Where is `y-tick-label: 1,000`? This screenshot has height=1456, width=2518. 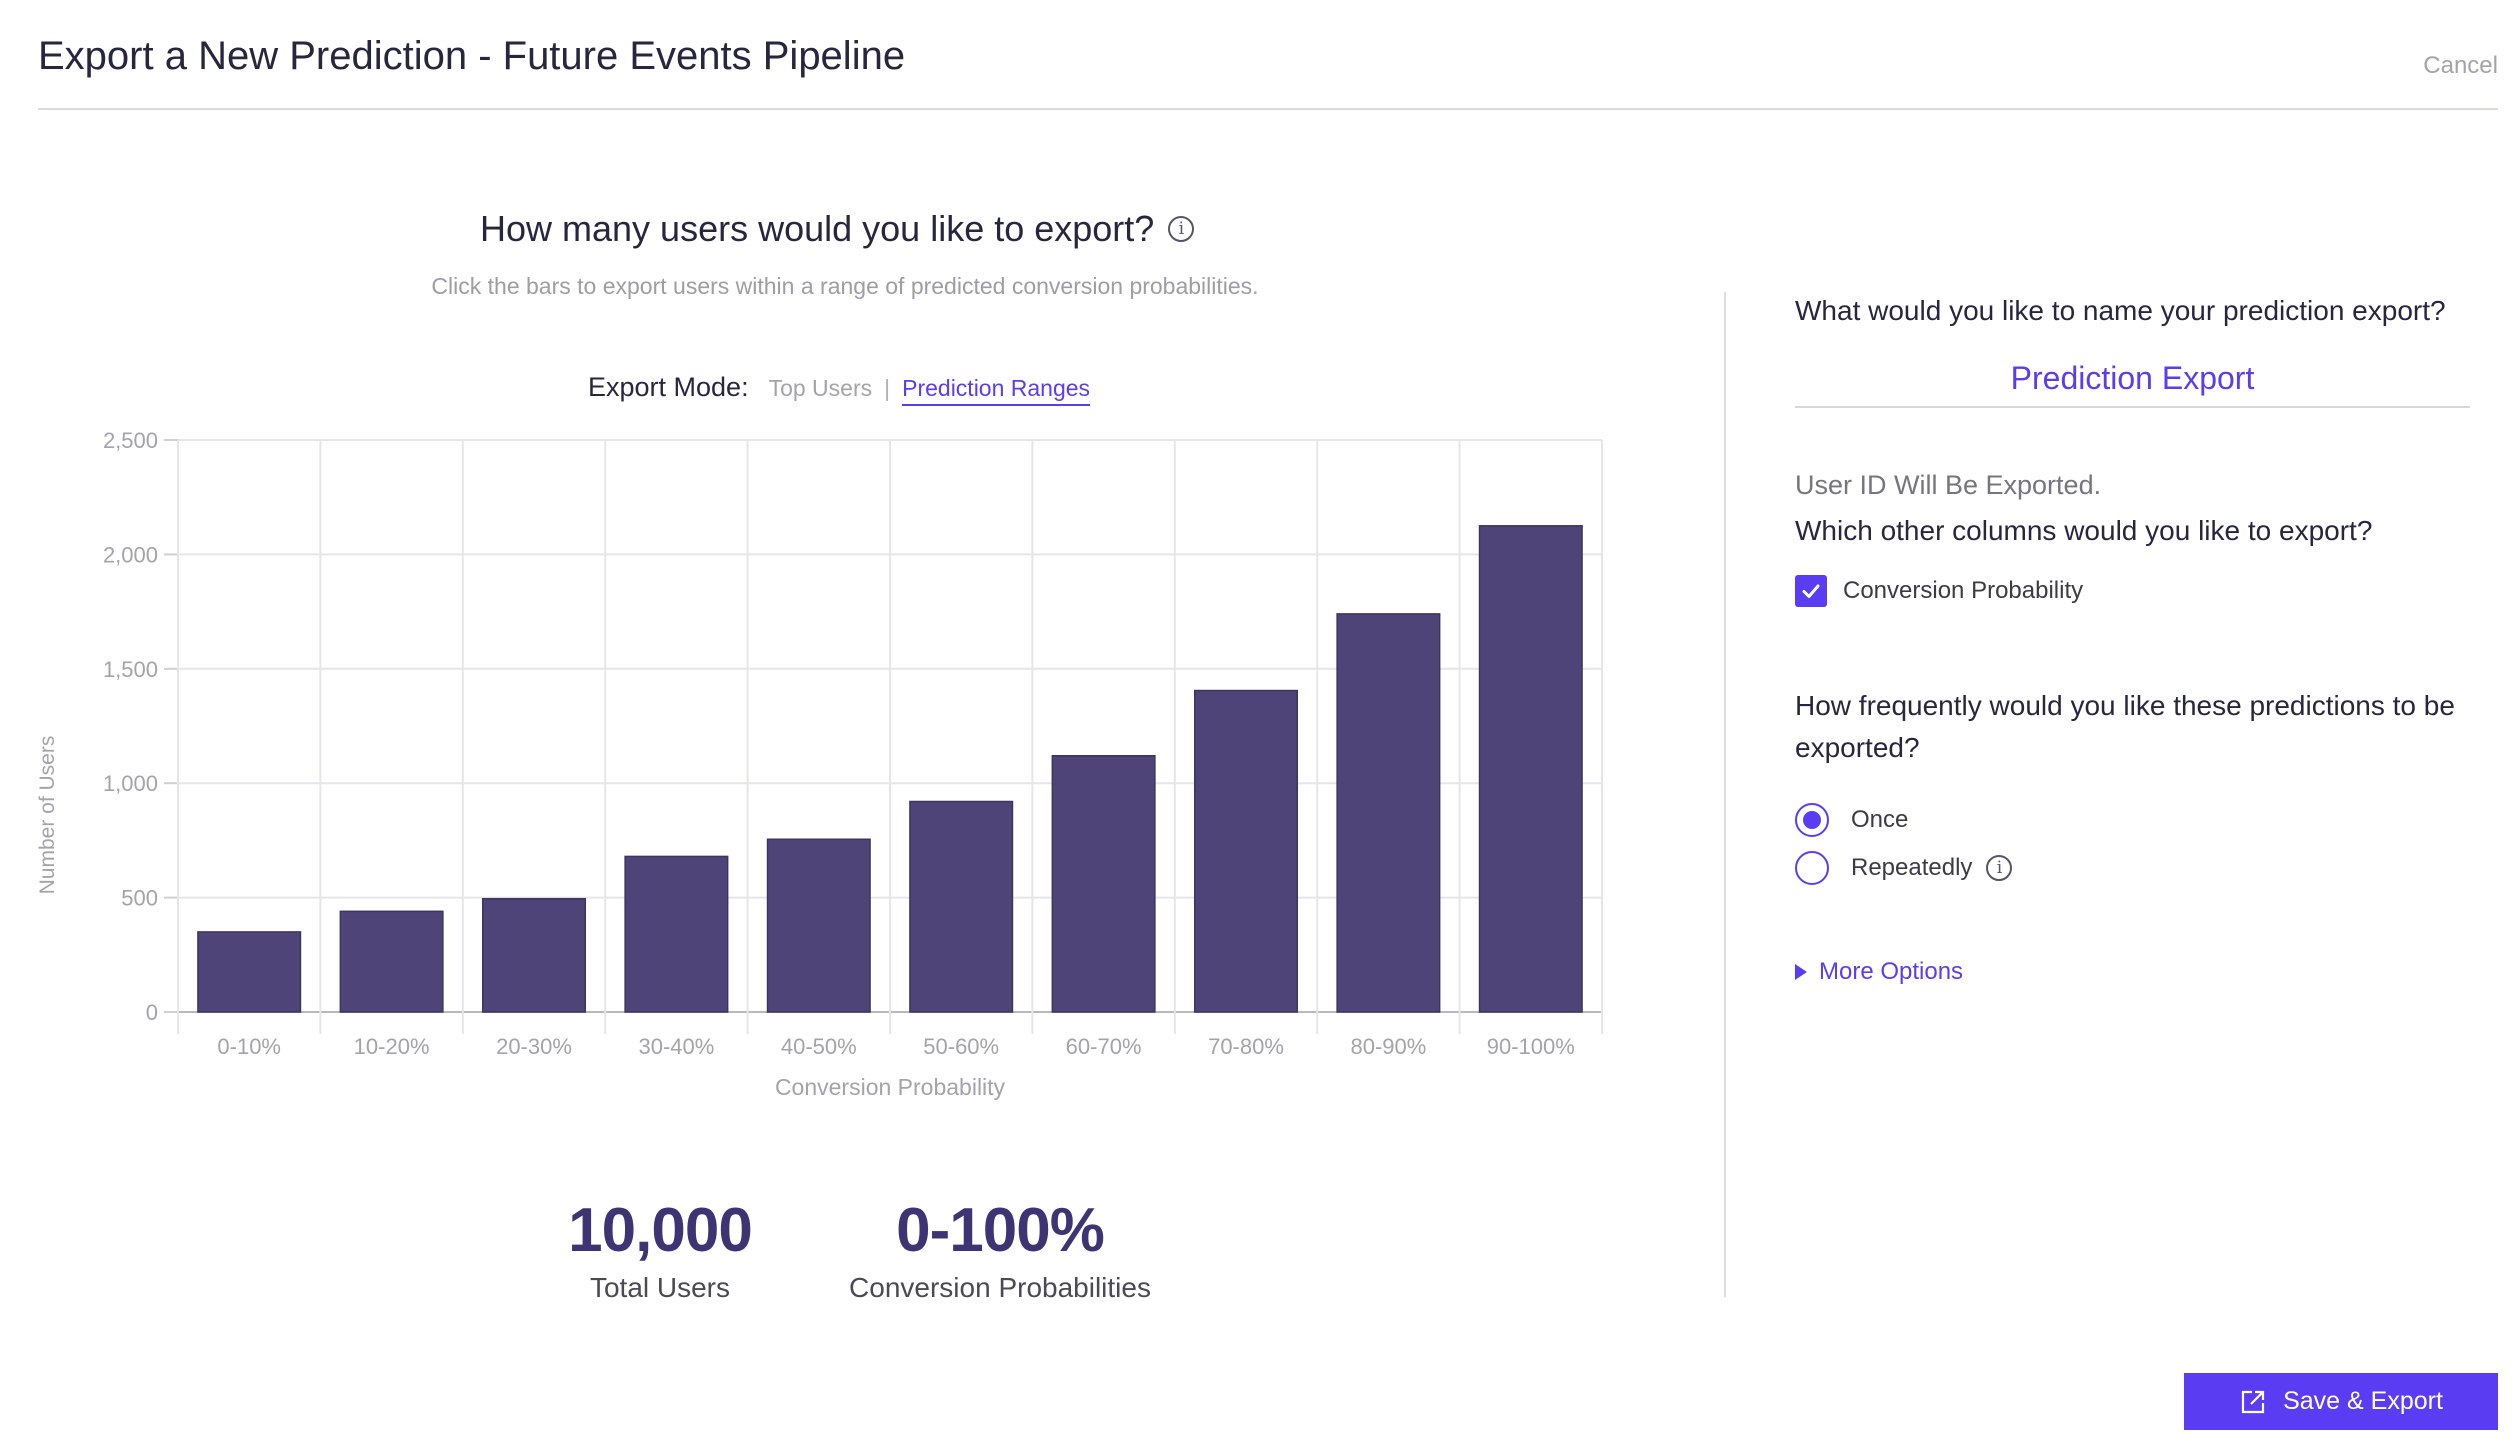
y-tick-label: 1,000 is located at coordinates (130, 783).